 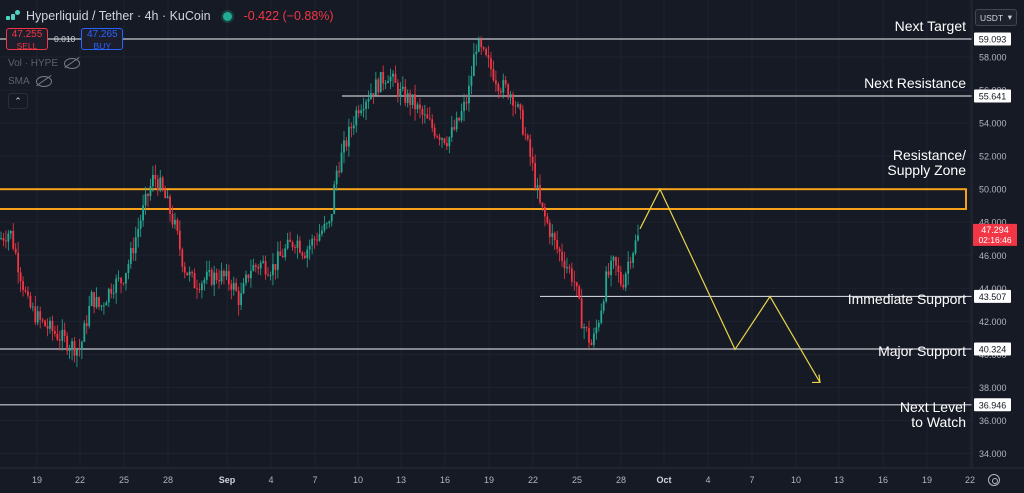 I want to click on buy-button: 47.265 BUY, so click(x=102, y=39).